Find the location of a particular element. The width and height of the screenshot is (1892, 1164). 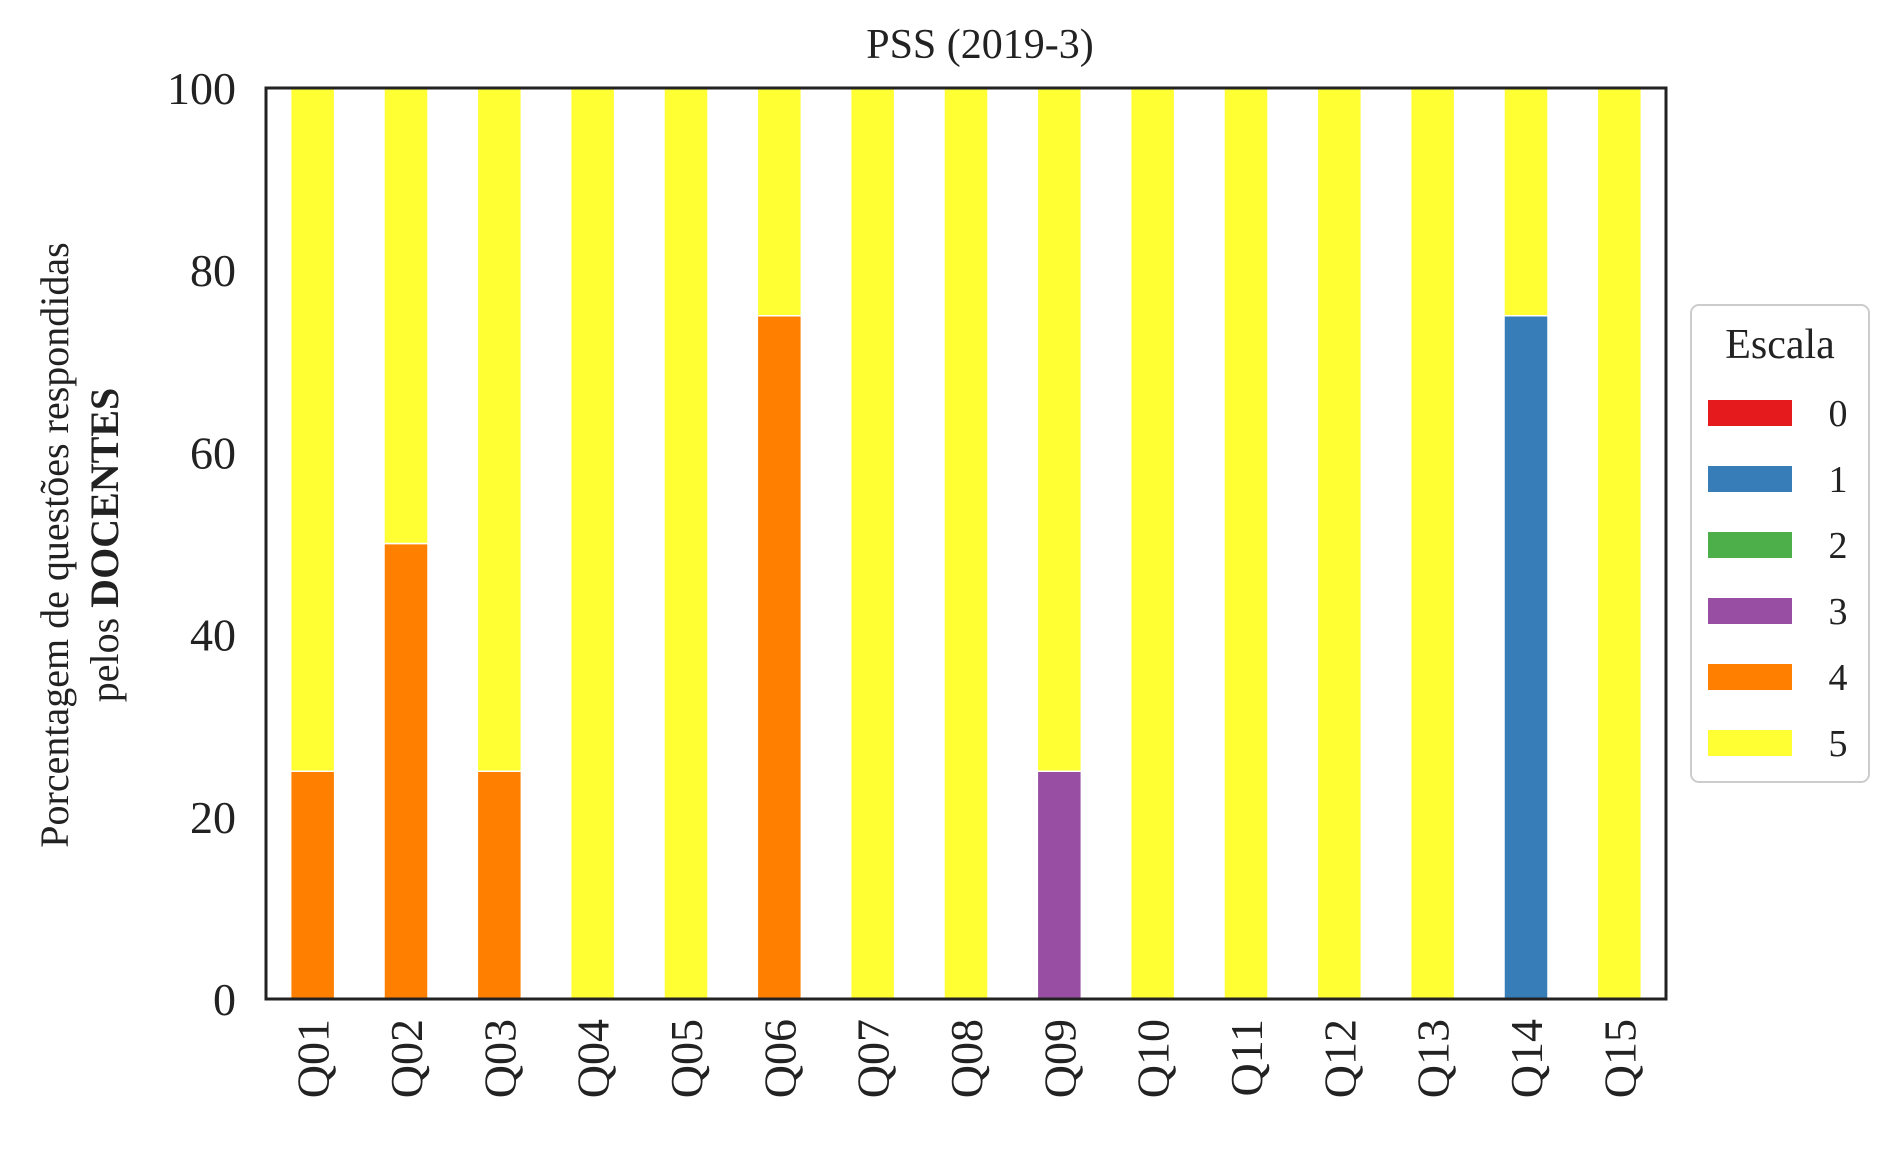

legend-label-4: 4 is located at coordinates (1838, 678).